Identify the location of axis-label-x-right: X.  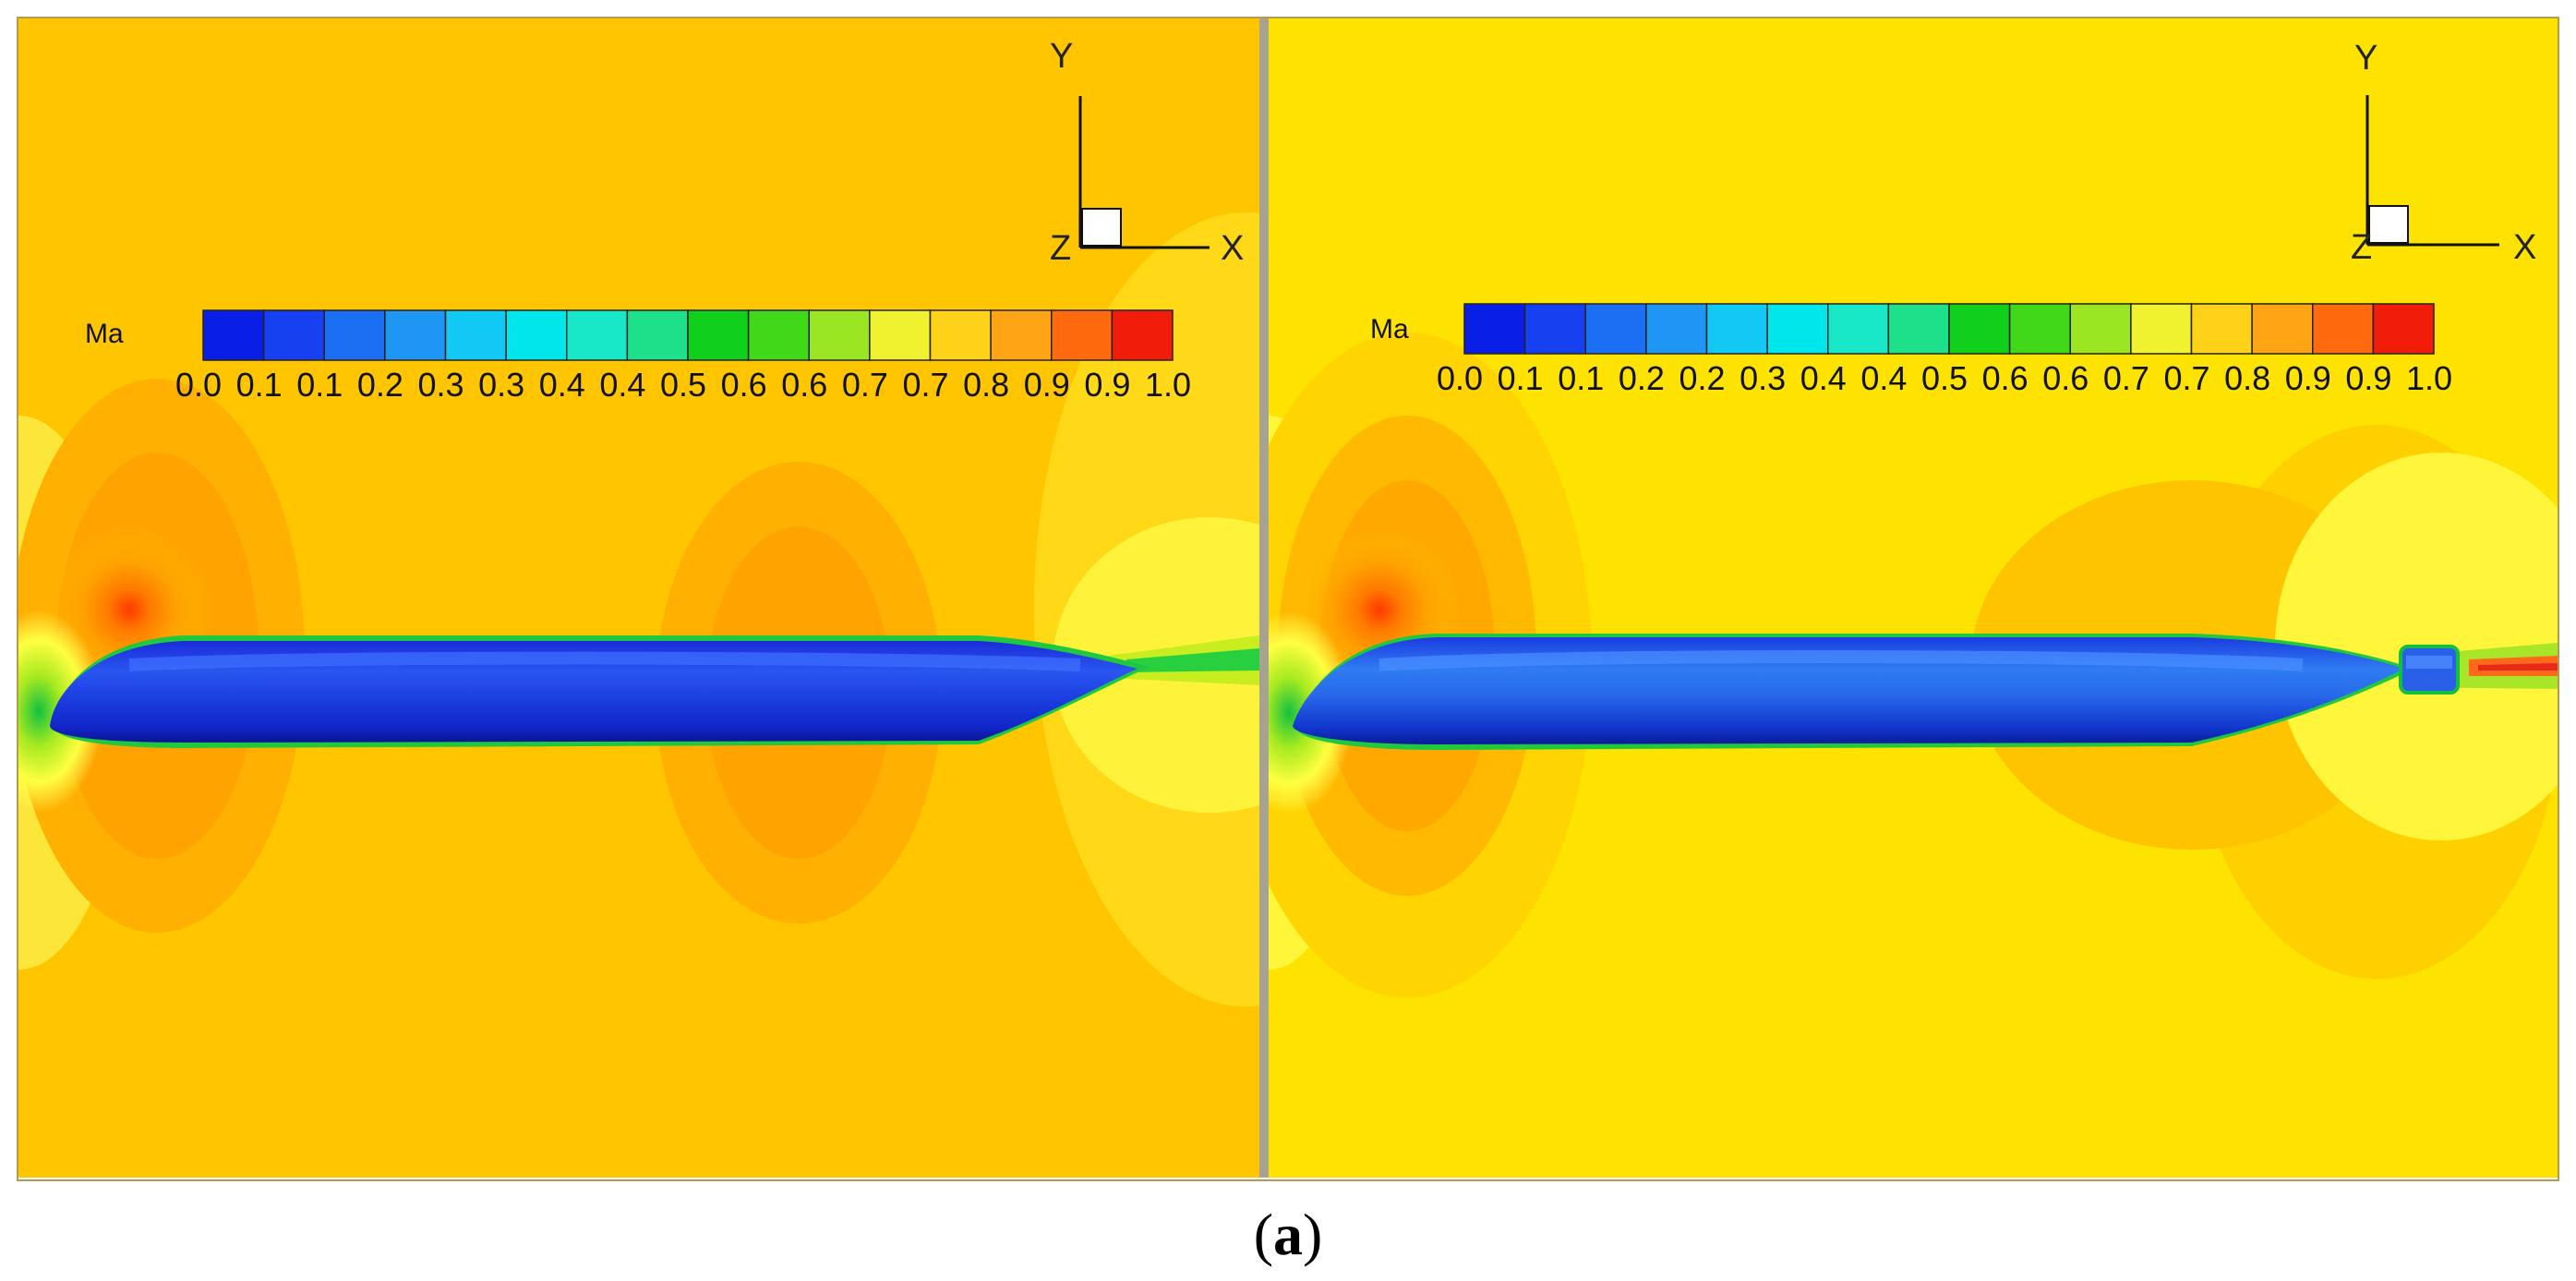
(2525, 247).